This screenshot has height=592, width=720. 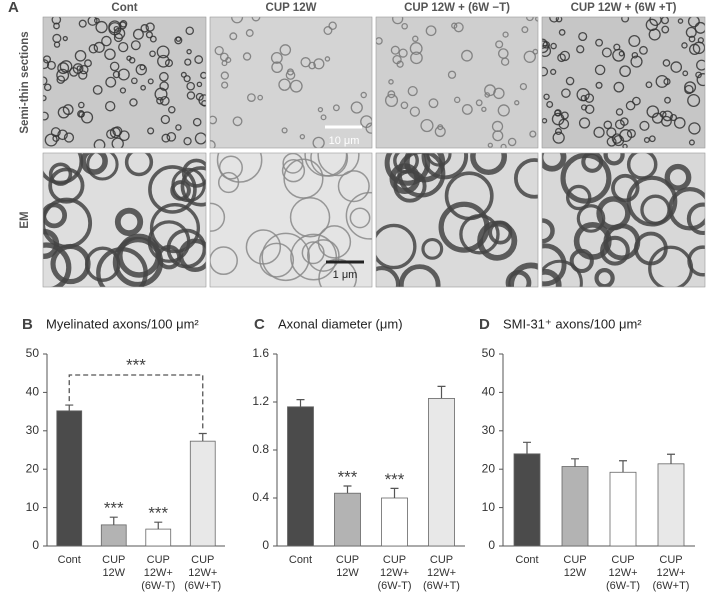 I want to click on micrograph, so click(x=457, y=220).